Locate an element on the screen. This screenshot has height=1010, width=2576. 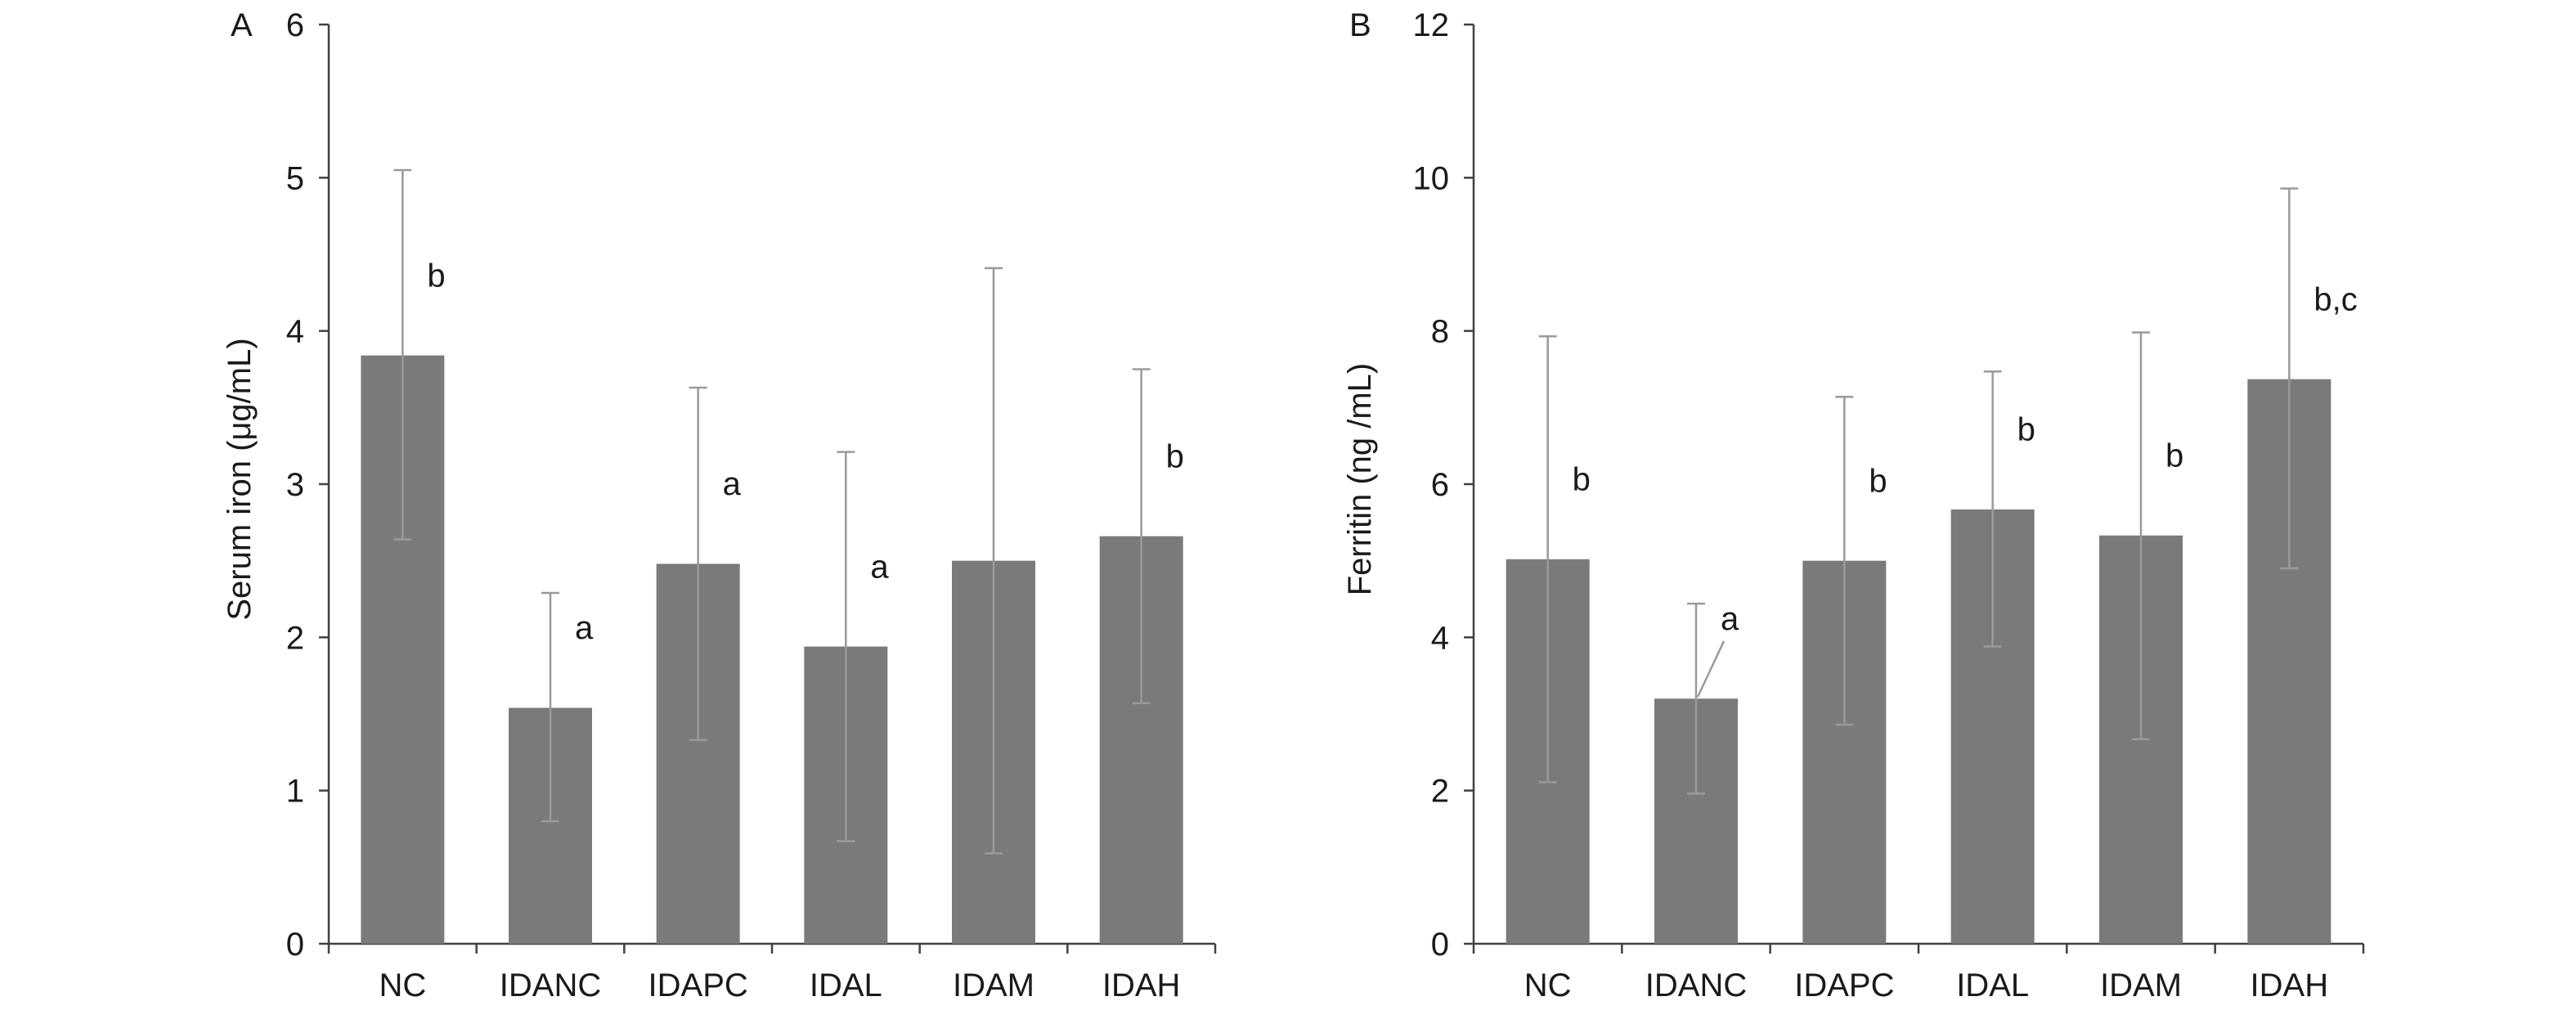
y-tick-label: 3 is located at coordinates (295, 485).